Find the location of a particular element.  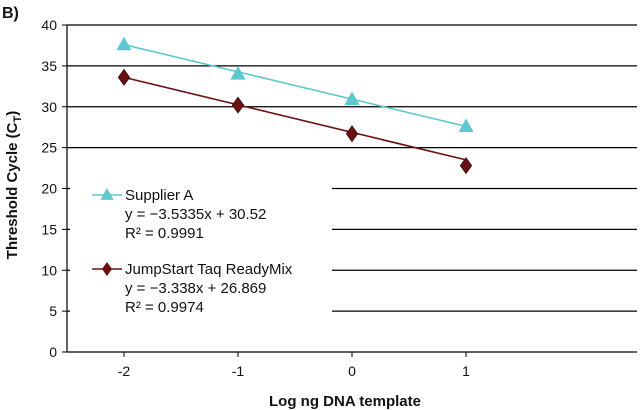

legend-background is located at coordinates (201, 251).